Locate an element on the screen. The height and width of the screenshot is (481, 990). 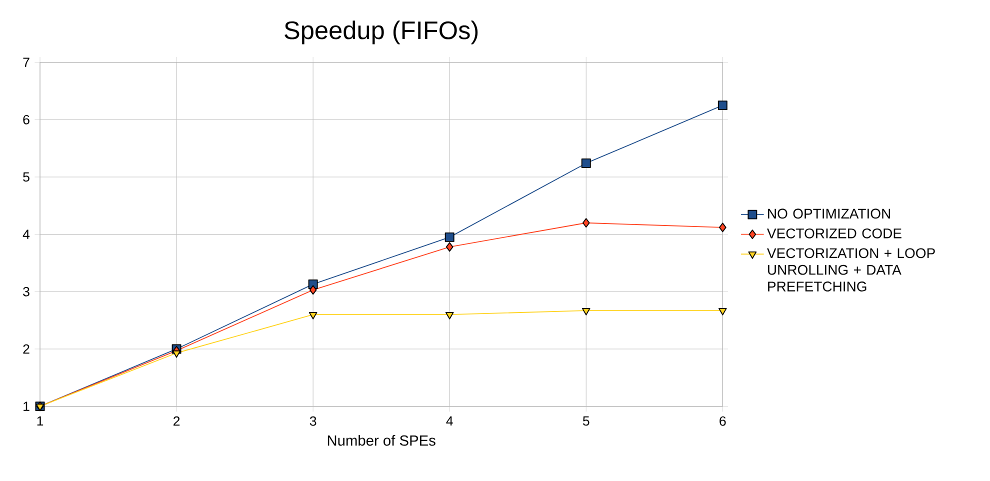
legend-label: VECTORIZED CODE is located at coordinates (834, 233).